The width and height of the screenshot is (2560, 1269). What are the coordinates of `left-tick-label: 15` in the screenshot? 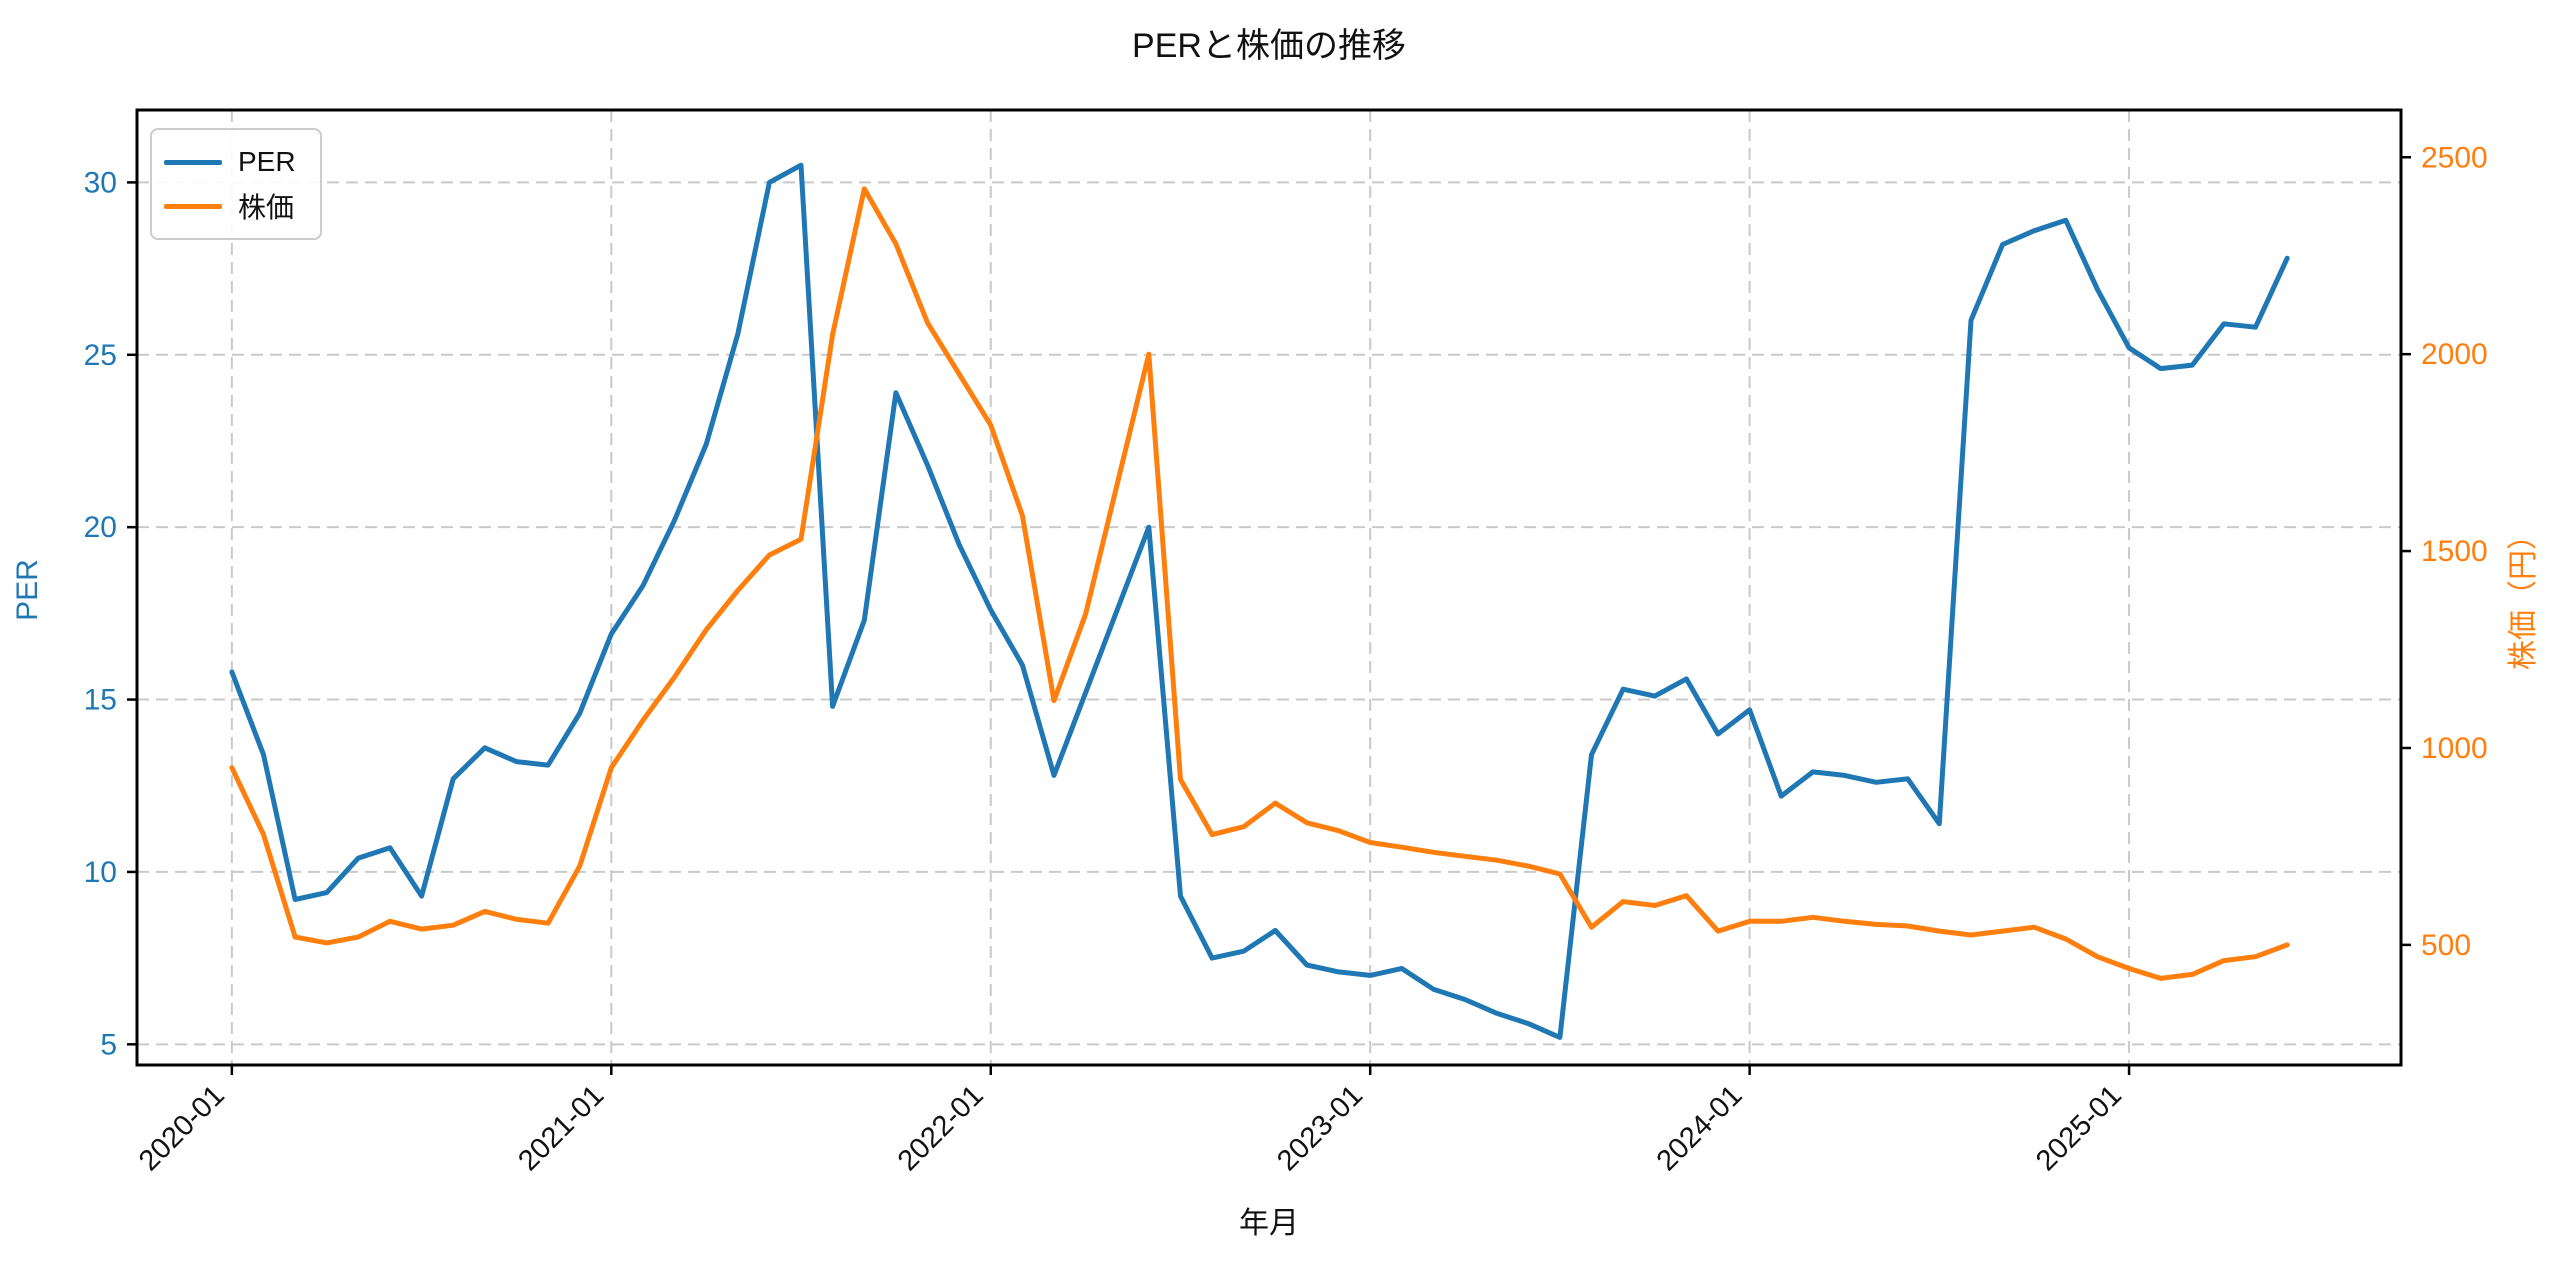 It's located at (100, 700).